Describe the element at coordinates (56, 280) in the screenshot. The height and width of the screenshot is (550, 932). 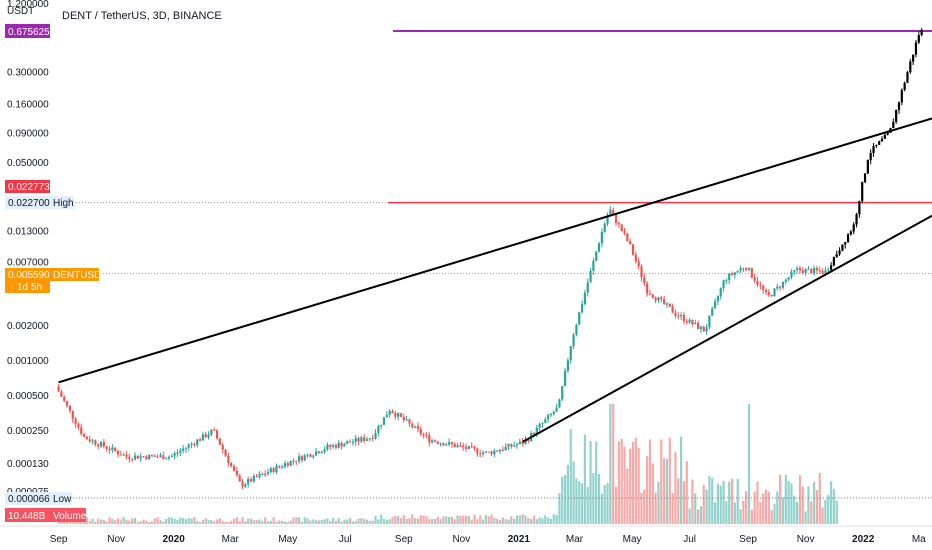
I see `badge-last-price: 0.005590 DENTUSDT 1d 5h` at that location.